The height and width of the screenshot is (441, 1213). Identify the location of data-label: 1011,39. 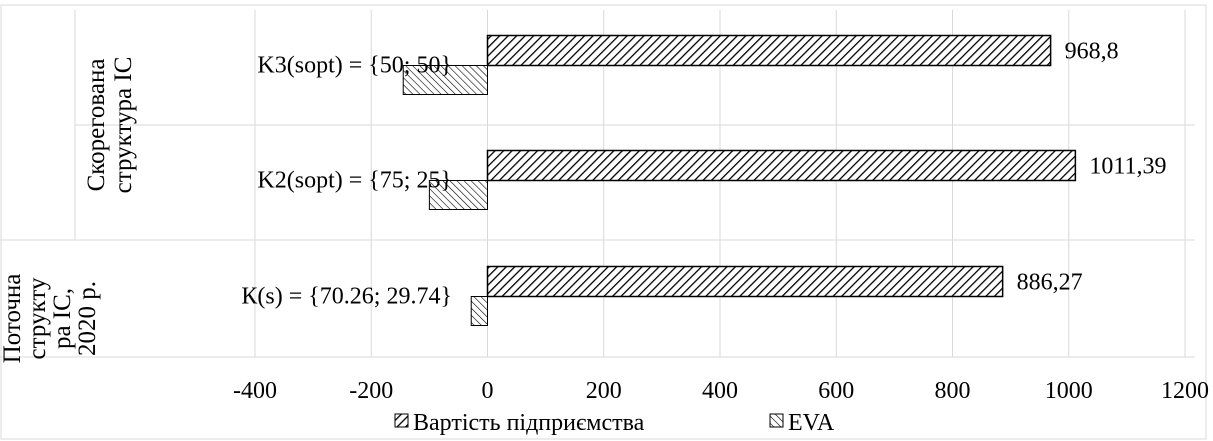
(1127, 167).